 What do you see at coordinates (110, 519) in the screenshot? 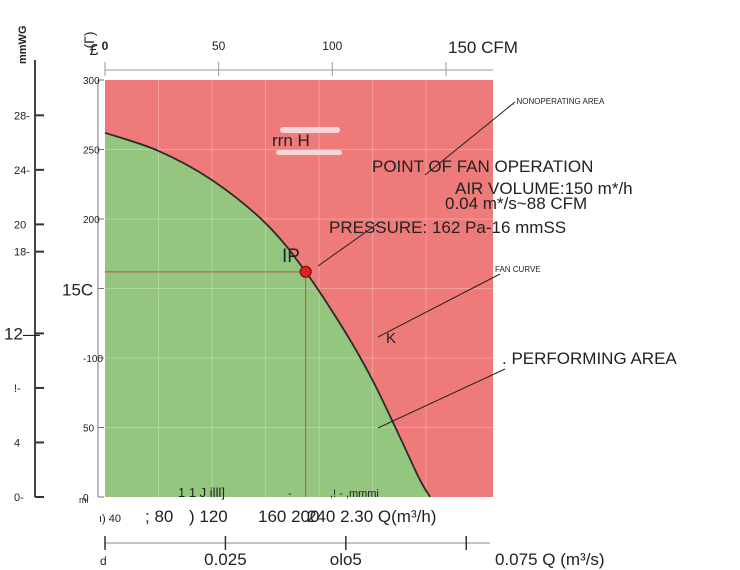
I see `m3h-tick-label: ı) 40` at bounding box center [110, 519].